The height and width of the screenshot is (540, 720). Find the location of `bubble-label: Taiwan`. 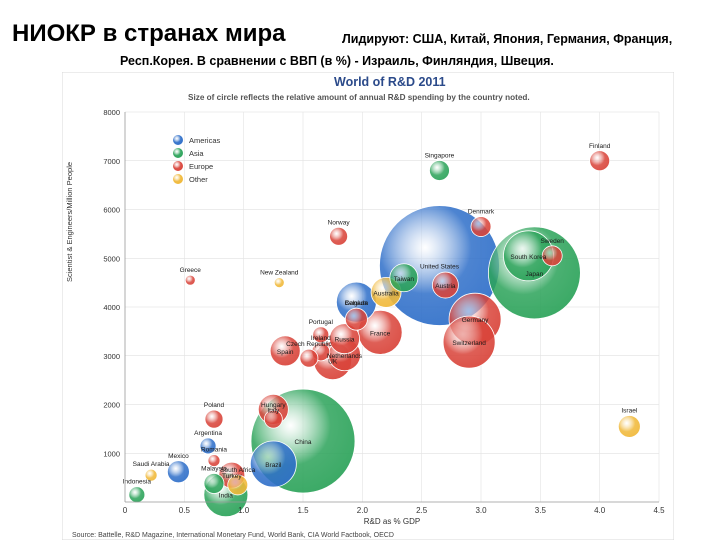

bubble-label: Taiwan is located at coordinates (404, 279).